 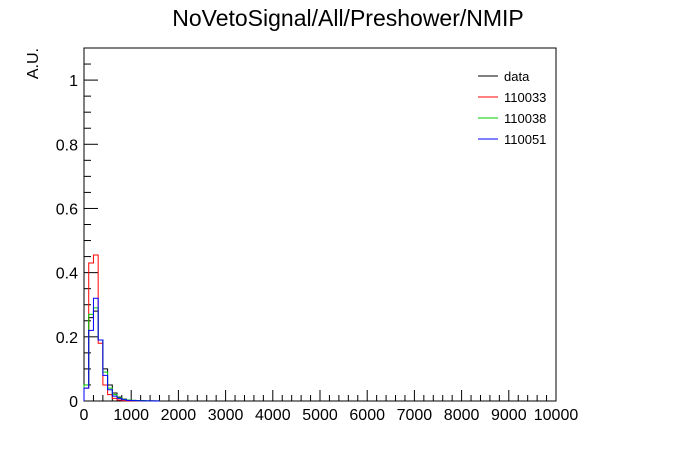 What do you see at coordinates (320, 415) in the screenshot?
I see `x-tick-label: 5000` at bounding box center [320, 415].